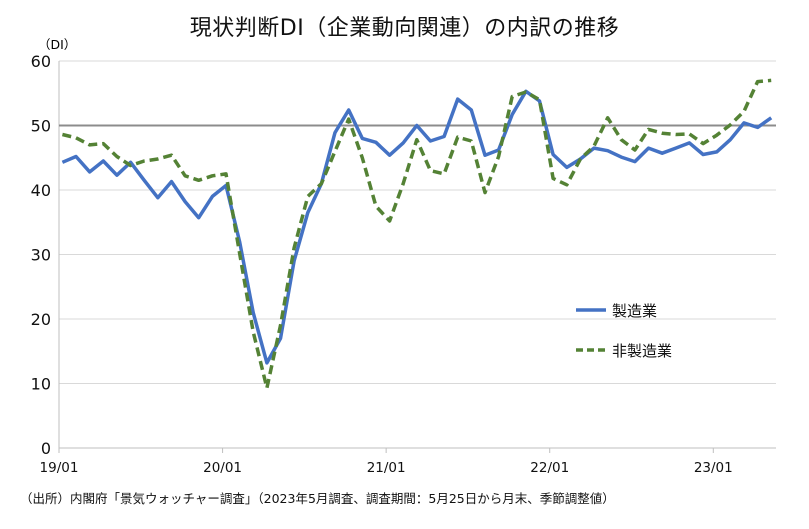  I want to click on y-unit-label: （DI）, so click(57, 44).